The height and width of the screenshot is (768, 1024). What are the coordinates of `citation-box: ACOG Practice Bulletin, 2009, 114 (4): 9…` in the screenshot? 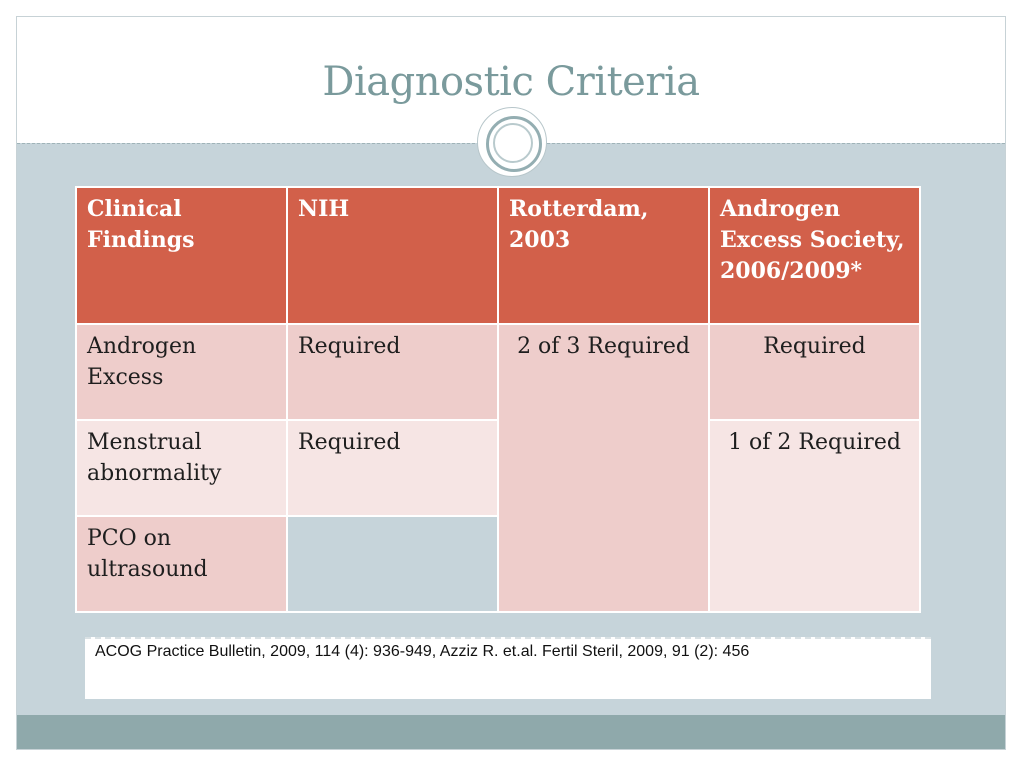 It's located at (508, 668).